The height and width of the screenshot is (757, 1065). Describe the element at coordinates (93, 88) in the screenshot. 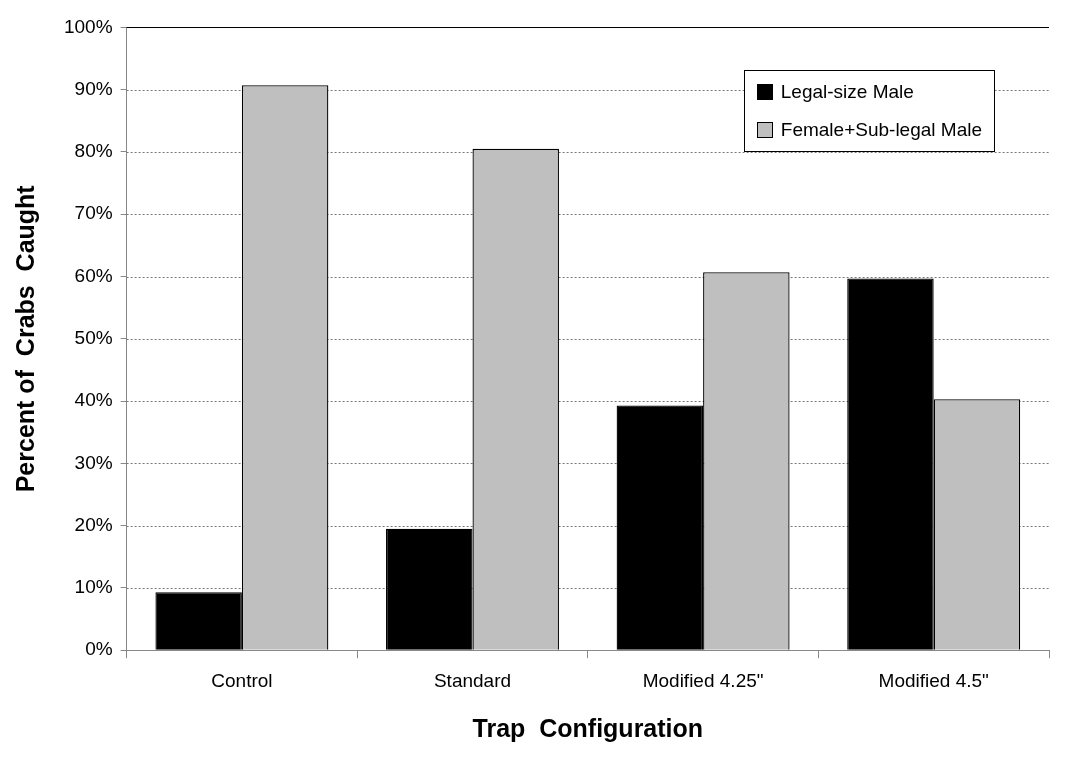

I see `y-tick-label: 90%` at that location.